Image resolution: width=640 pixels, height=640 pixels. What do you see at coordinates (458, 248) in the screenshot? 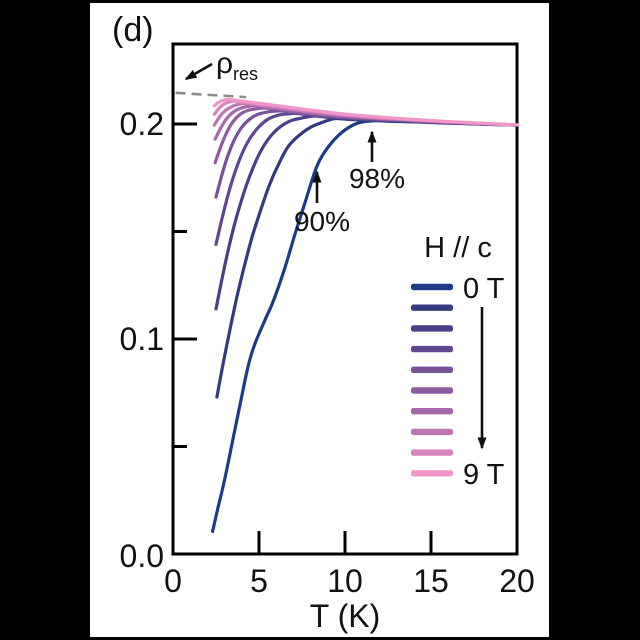
I see `legend-title: H // c` at bounding box center [458, 248].